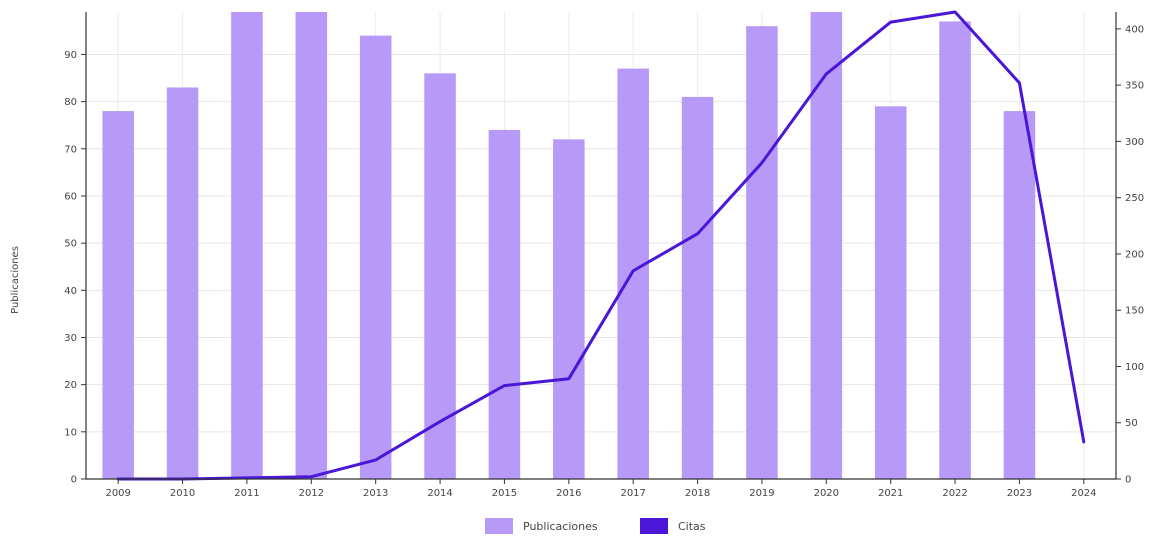  I want to click on x-tick-label: 2009, so click(117, 493).